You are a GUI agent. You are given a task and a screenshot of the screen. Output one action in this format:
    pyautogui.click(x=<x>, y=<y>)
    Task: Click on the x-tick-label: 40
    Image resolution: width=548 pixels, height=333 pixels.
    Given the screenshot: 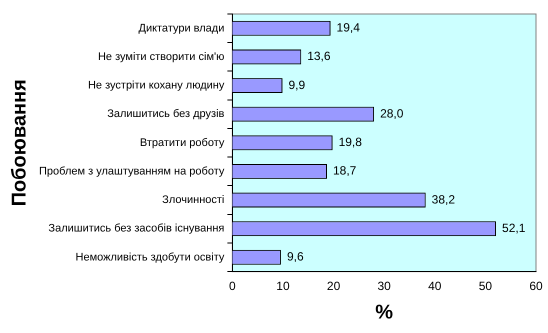 What is the action you would take?
    pyautogui.click(x=435, y=286)
    